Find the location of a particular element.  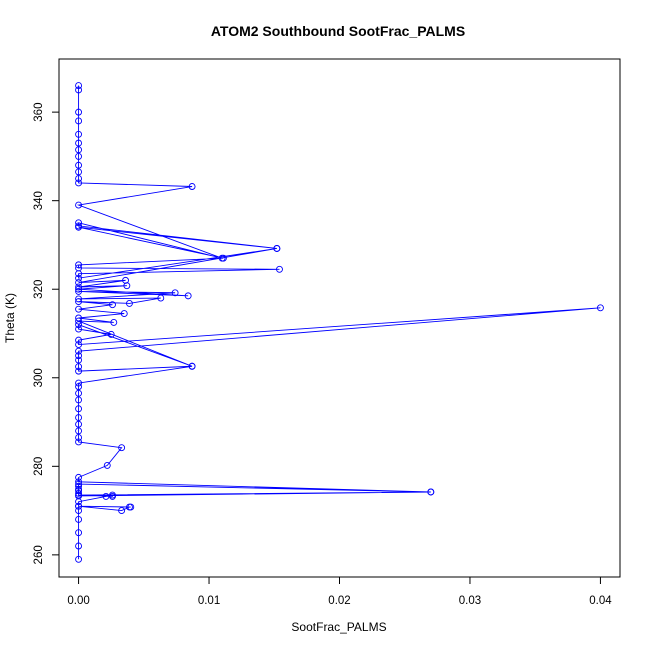

x-tick-label: 0.01 is located at coordinates (209, 601).